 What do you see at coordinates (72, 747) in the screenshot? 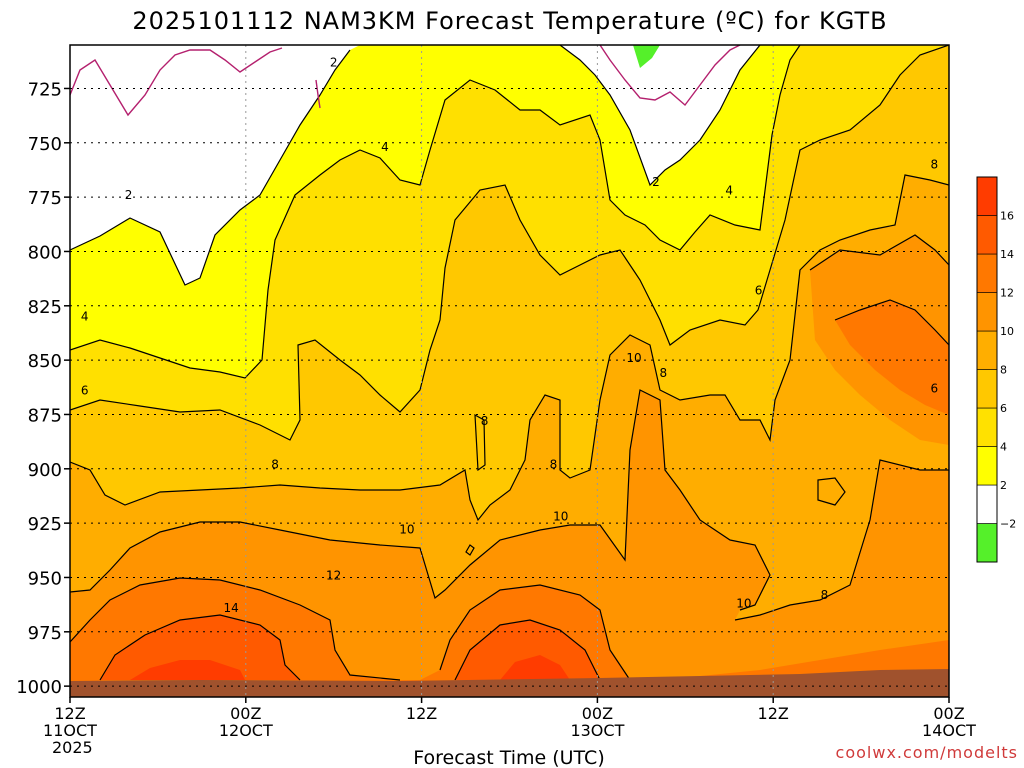
I see `x-tick-label: 2025` at bounding box center [72, 747].